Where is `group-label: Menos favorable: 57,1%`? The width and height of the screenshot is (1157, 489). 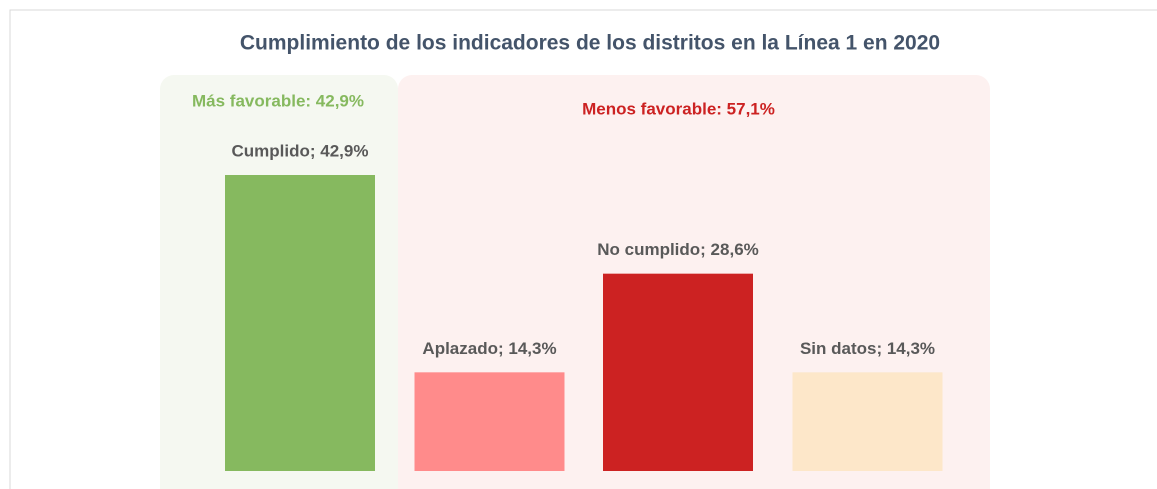
group-label: Menos favorable: 57,1% is located at coordinates (678, 108).